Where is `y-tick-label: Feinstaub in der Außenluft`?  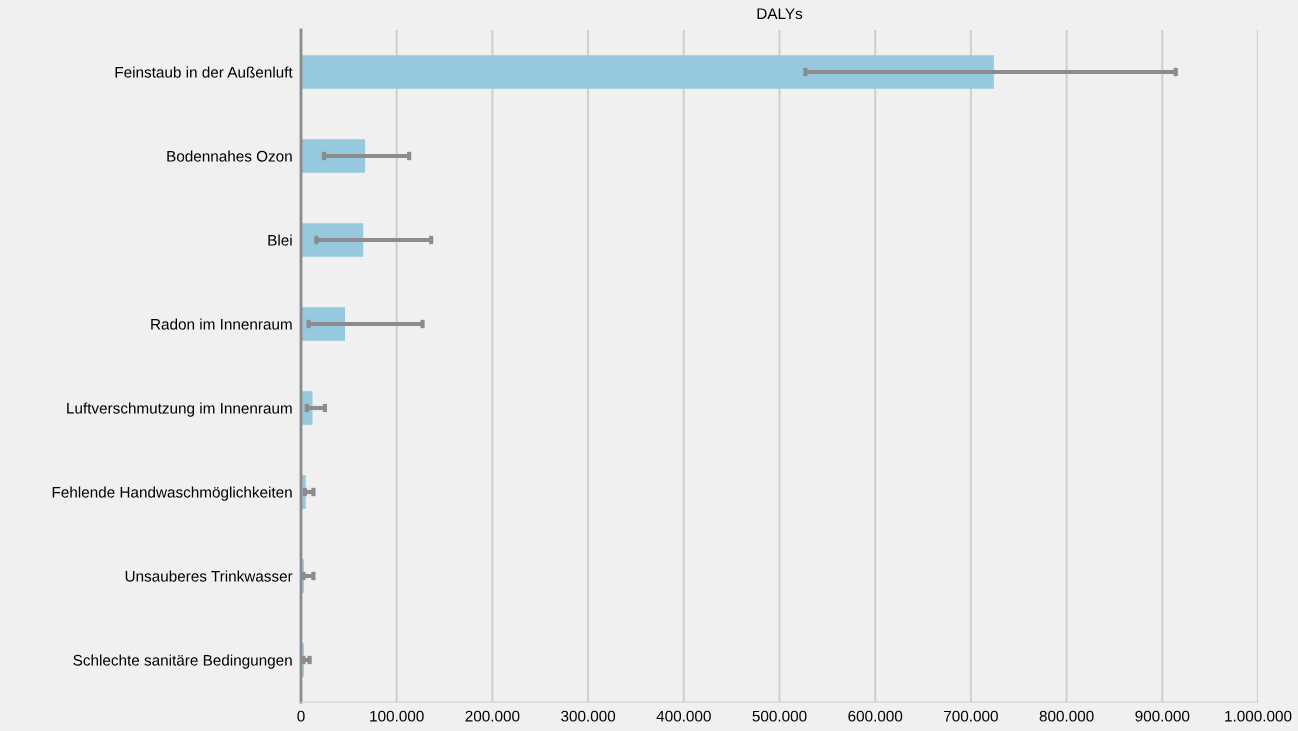
y-tick-label: Feinstaub in der Außenluft is located at coordinates (204, 72).